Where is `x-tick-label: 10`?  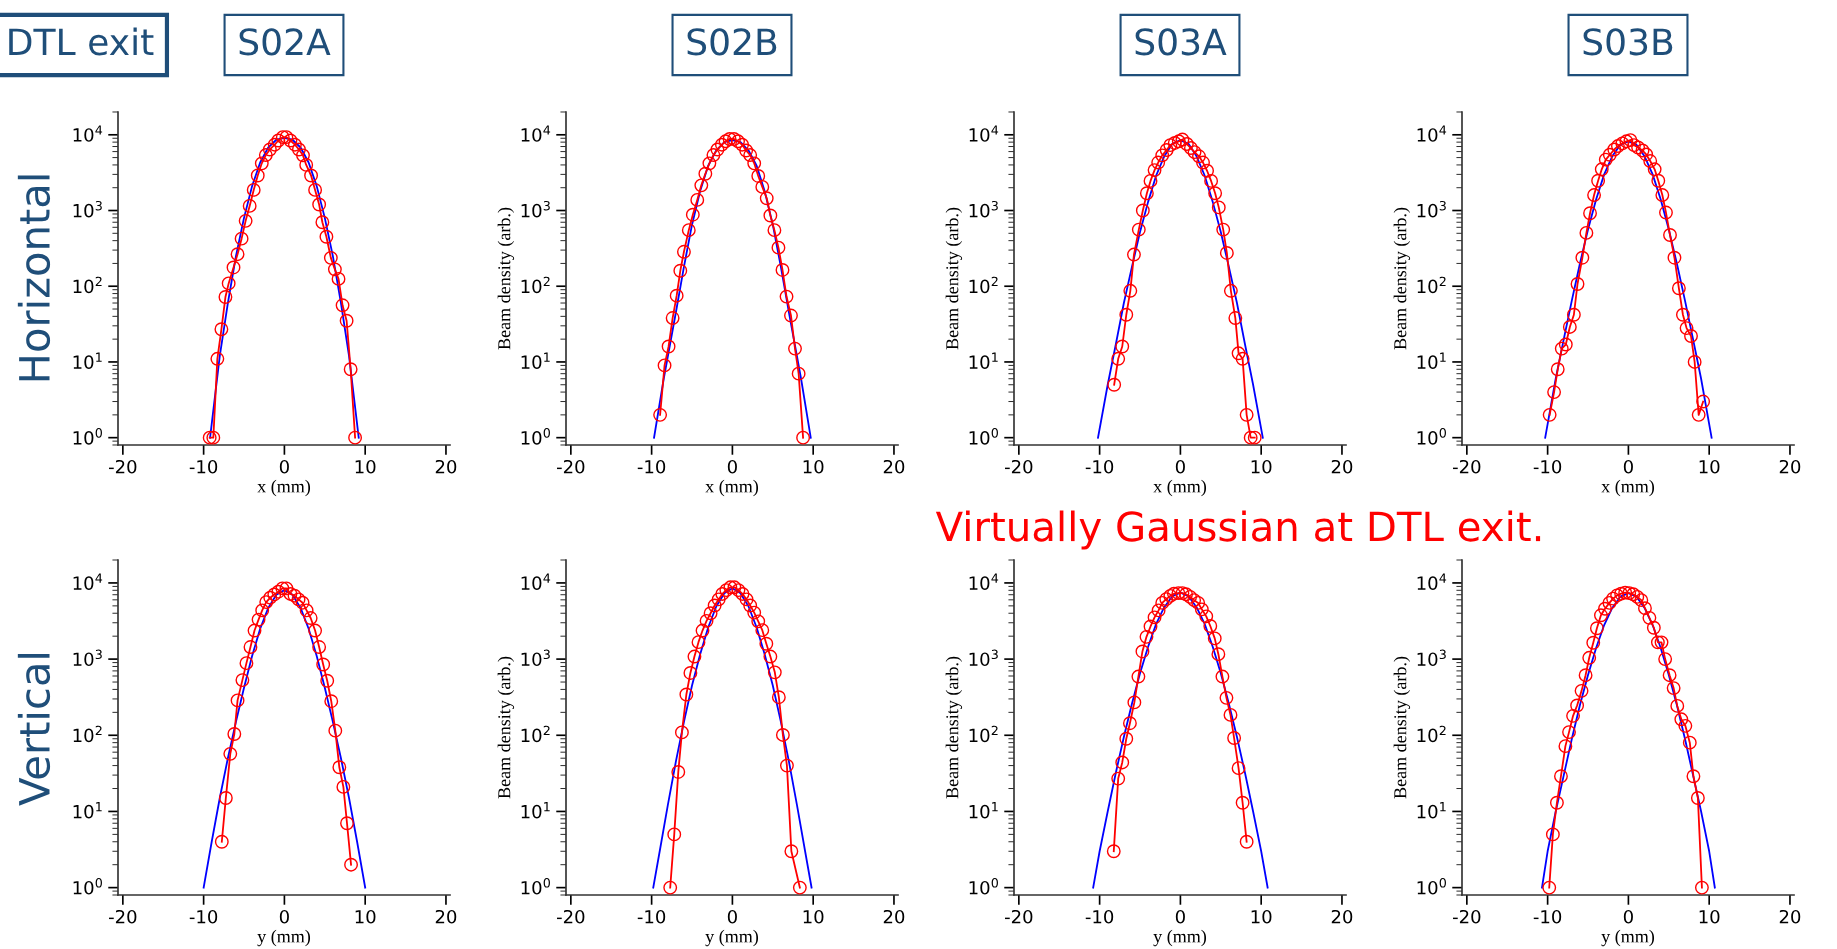
x-tick-label: 10 is located at coordinates (1261, 916).